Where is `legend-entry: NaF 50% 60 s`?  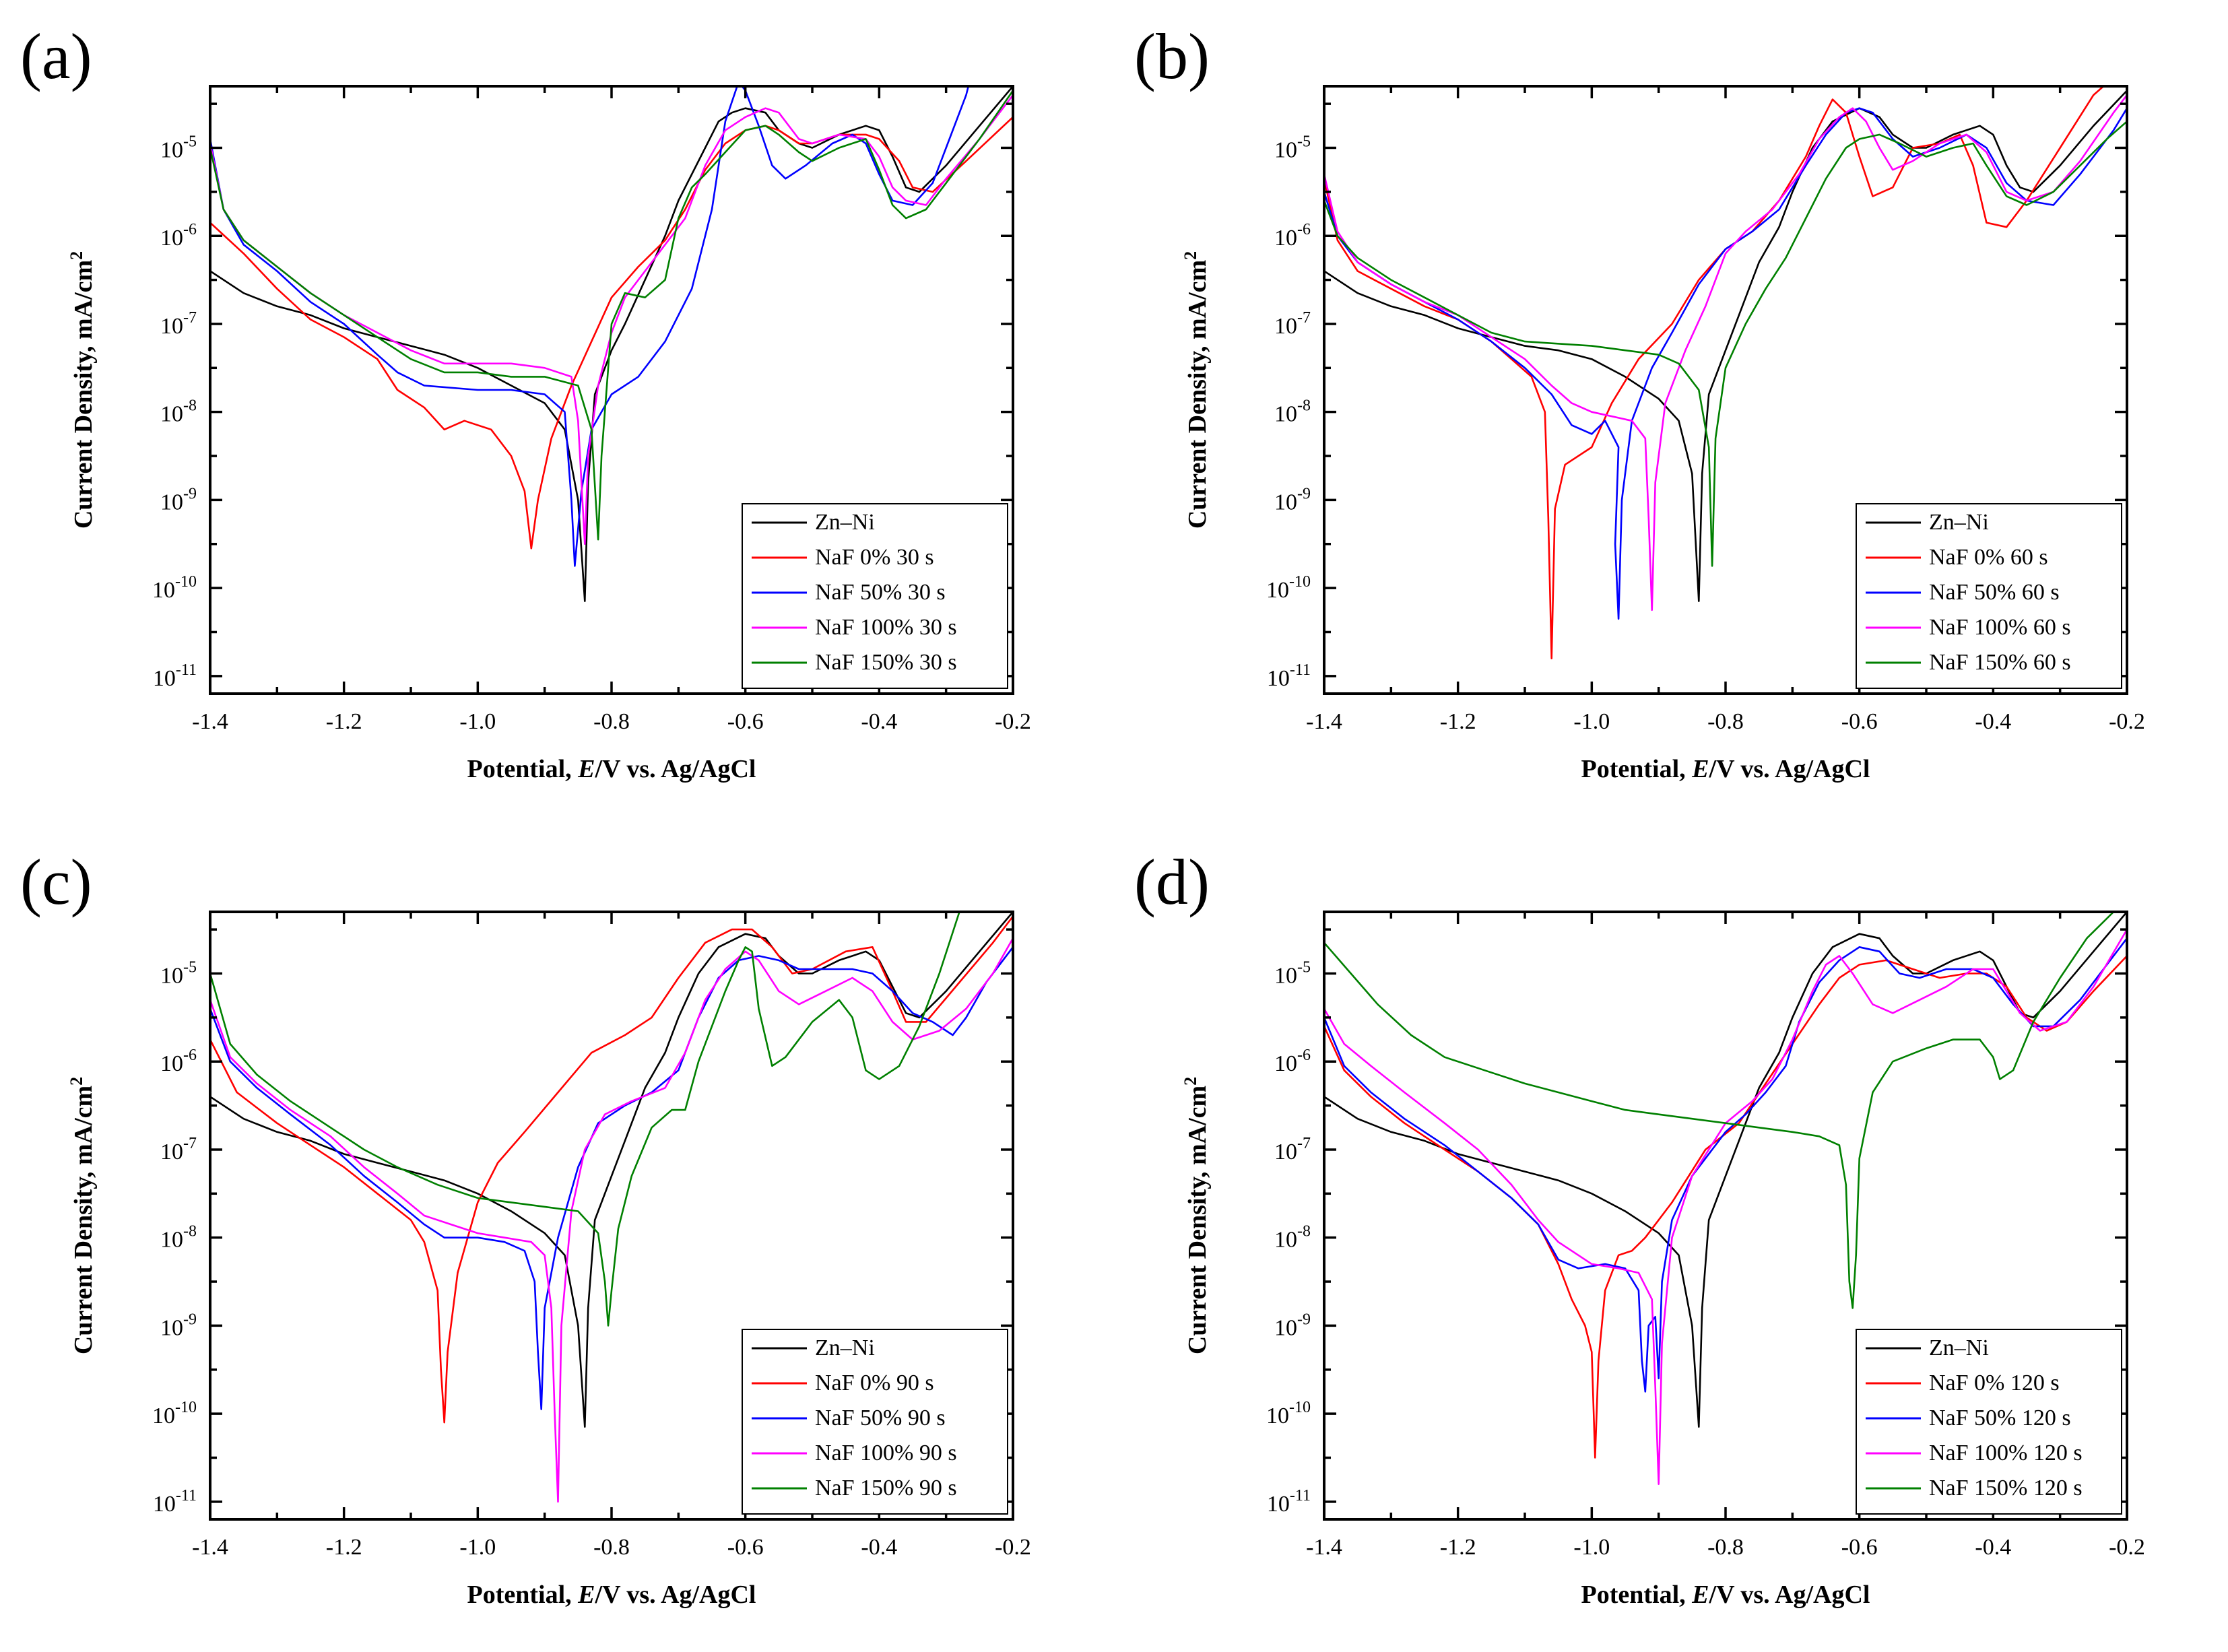 legend-entry: NaF 50% 60 s is located at coordinates (1994, 592).